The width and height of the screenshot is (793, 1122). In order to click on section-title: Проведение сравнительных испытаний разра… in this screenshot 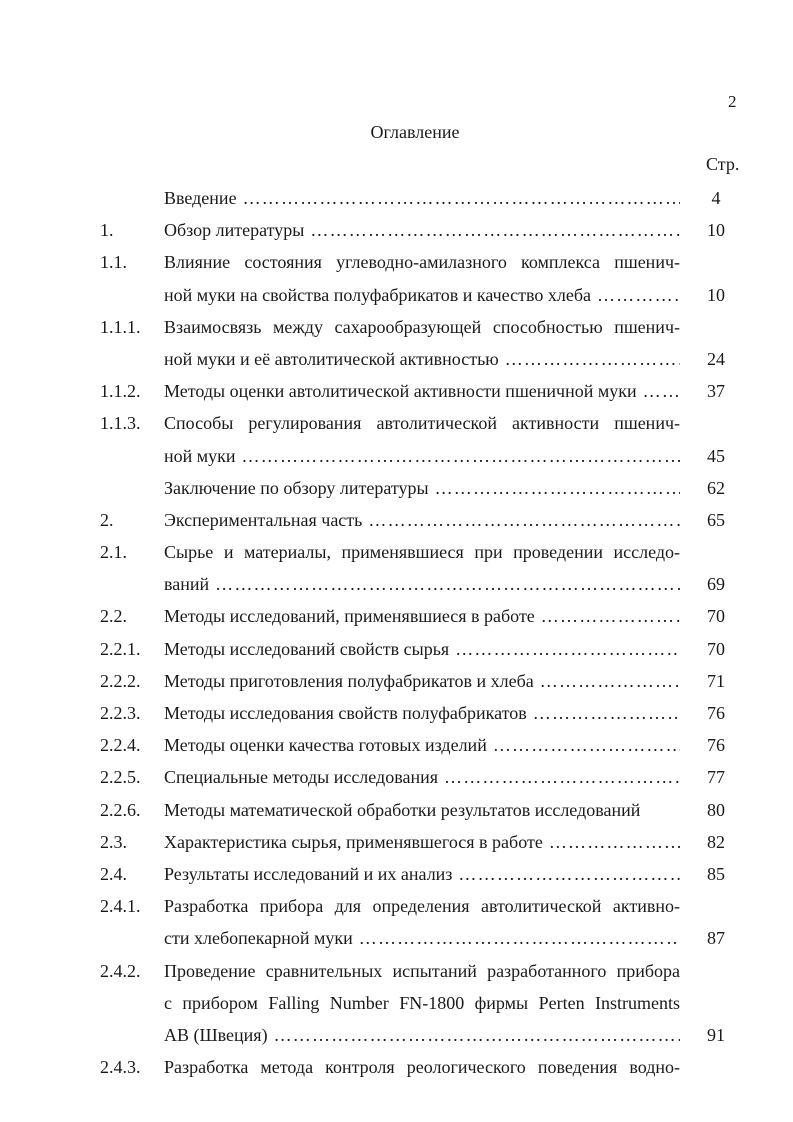, I will do `click(422, 970)`.